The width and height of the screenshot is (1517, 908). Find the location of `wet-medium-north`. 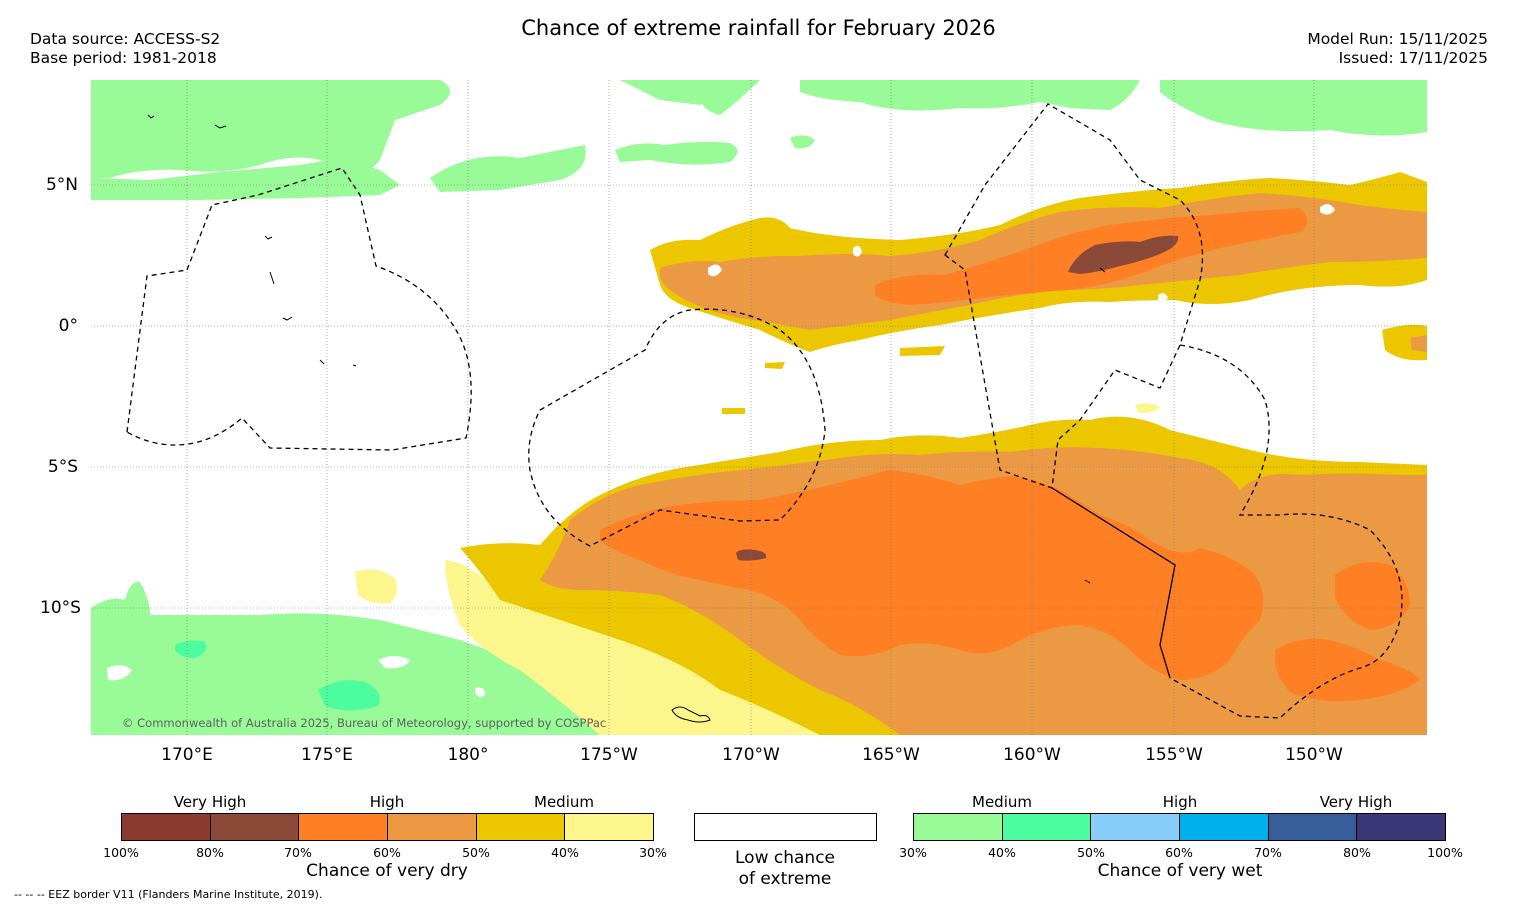

wet-medium-north is located at coordinates (759, 140).